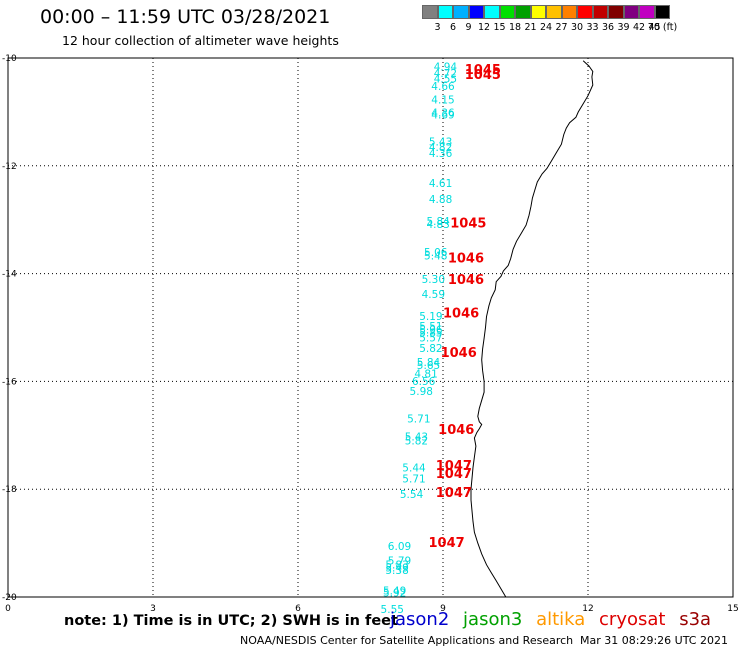 This screenshot has width=740, height=650. I want to click on color-scale-label: 27, so click(561, 27).